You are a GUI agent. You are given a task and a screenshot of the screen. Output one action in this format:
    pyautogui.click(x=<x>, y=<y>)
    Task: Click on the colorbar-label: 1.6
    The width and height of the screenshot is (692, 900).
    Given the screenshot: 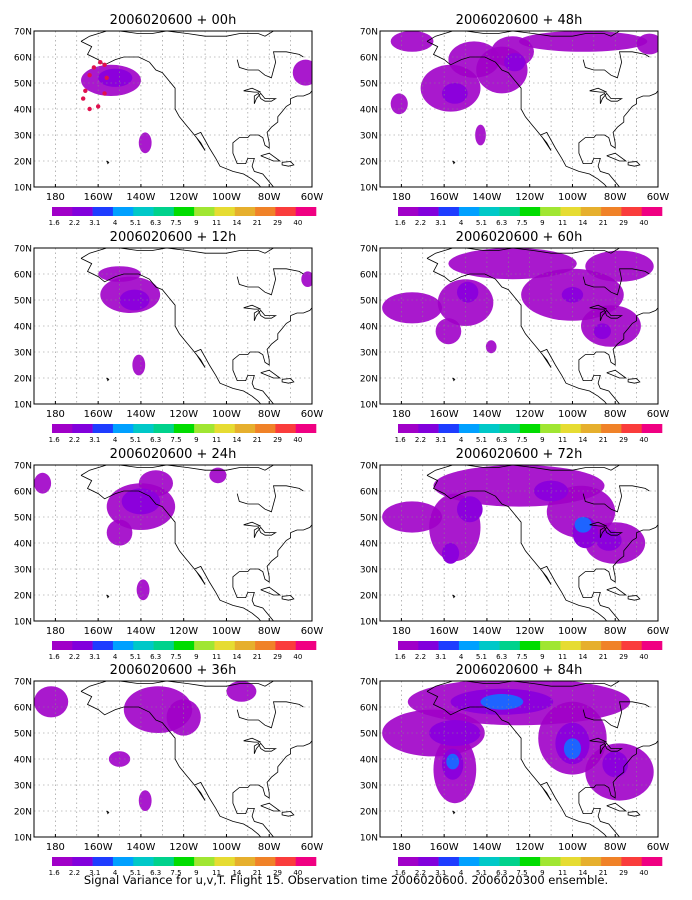 What is the action you would take?
    pyautogui.click(x=401, y=657)
    